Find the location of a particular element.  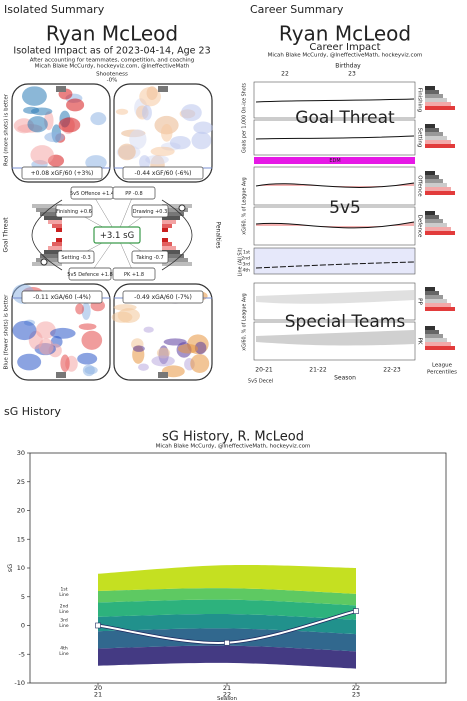

x-tick-label: 22-23 is located at coordinates (392, 370).